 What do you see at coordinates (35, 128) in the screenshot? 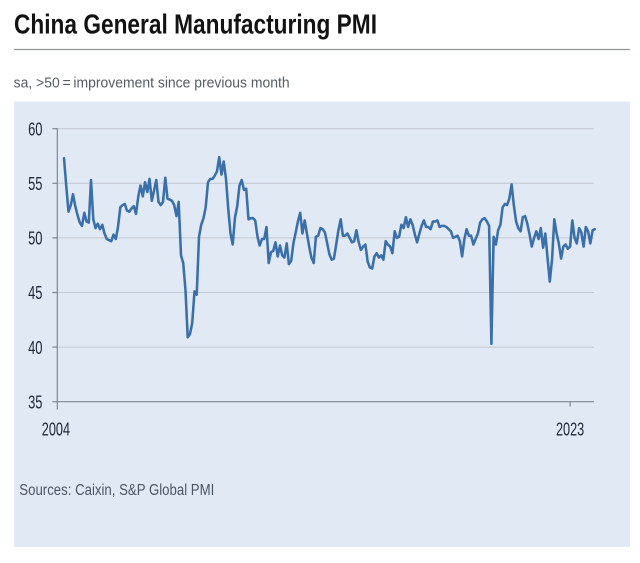
I see `svg-text: 60` at bounding box center [35, 128].